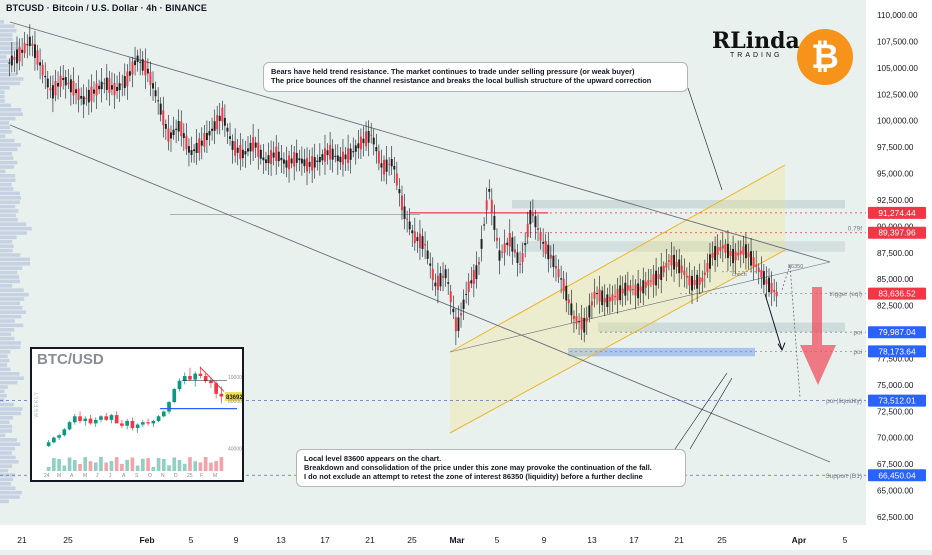  Describe the element at coordinates (895, 464) in the screenshot. I see `y-tick-label: 67,500.00` at that location.